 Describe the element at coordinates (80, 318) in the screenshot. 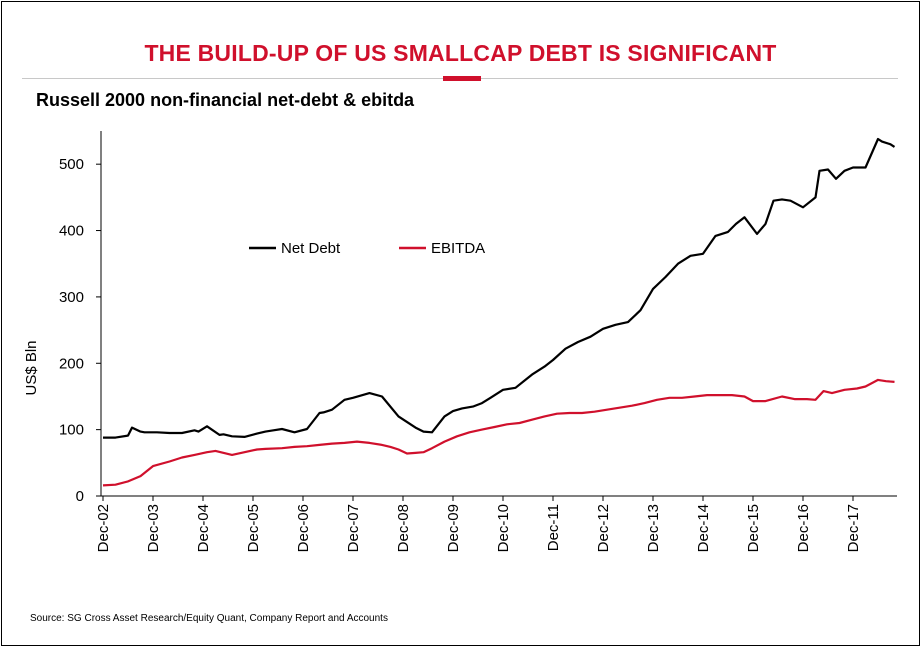

I see `y-axis: 0 100 200 300 400 500` at that location.